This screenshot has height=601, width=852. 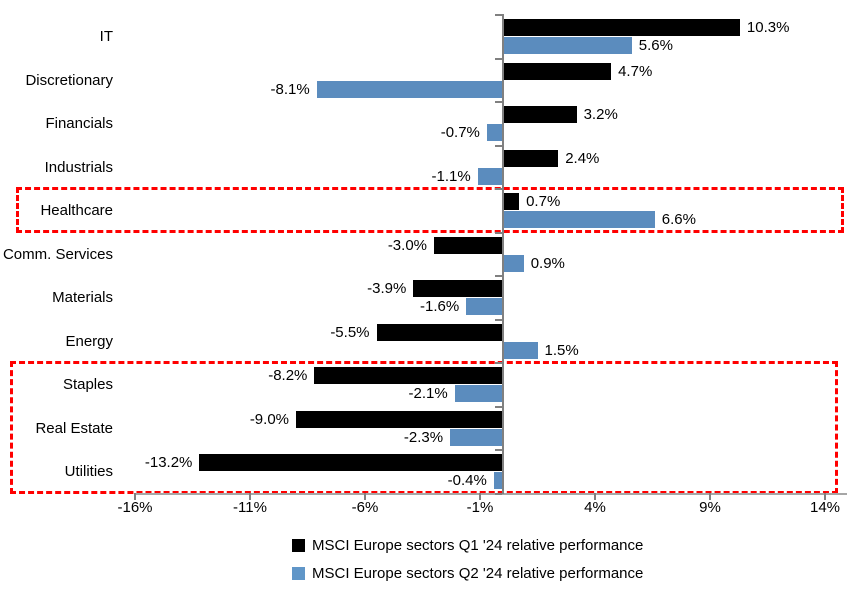 I want to click on category-label-industrials: Industrials, so click(x=78, y=167).